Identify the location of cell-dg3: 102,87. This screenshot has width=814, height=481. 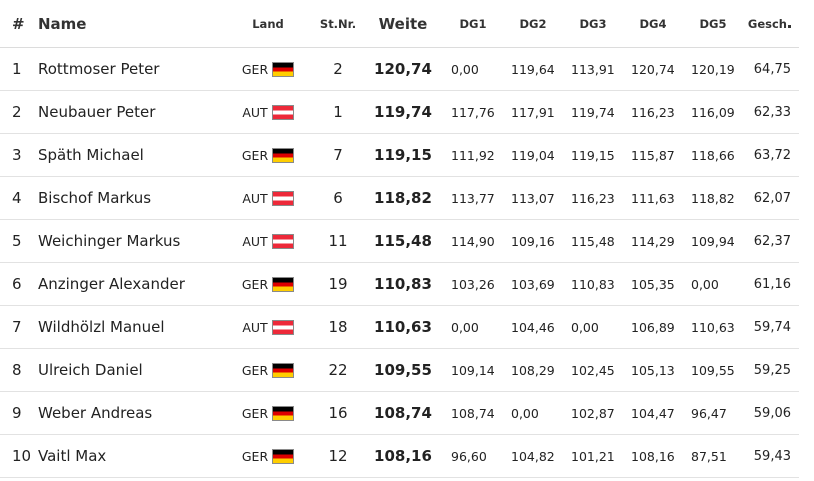
(593, 413).